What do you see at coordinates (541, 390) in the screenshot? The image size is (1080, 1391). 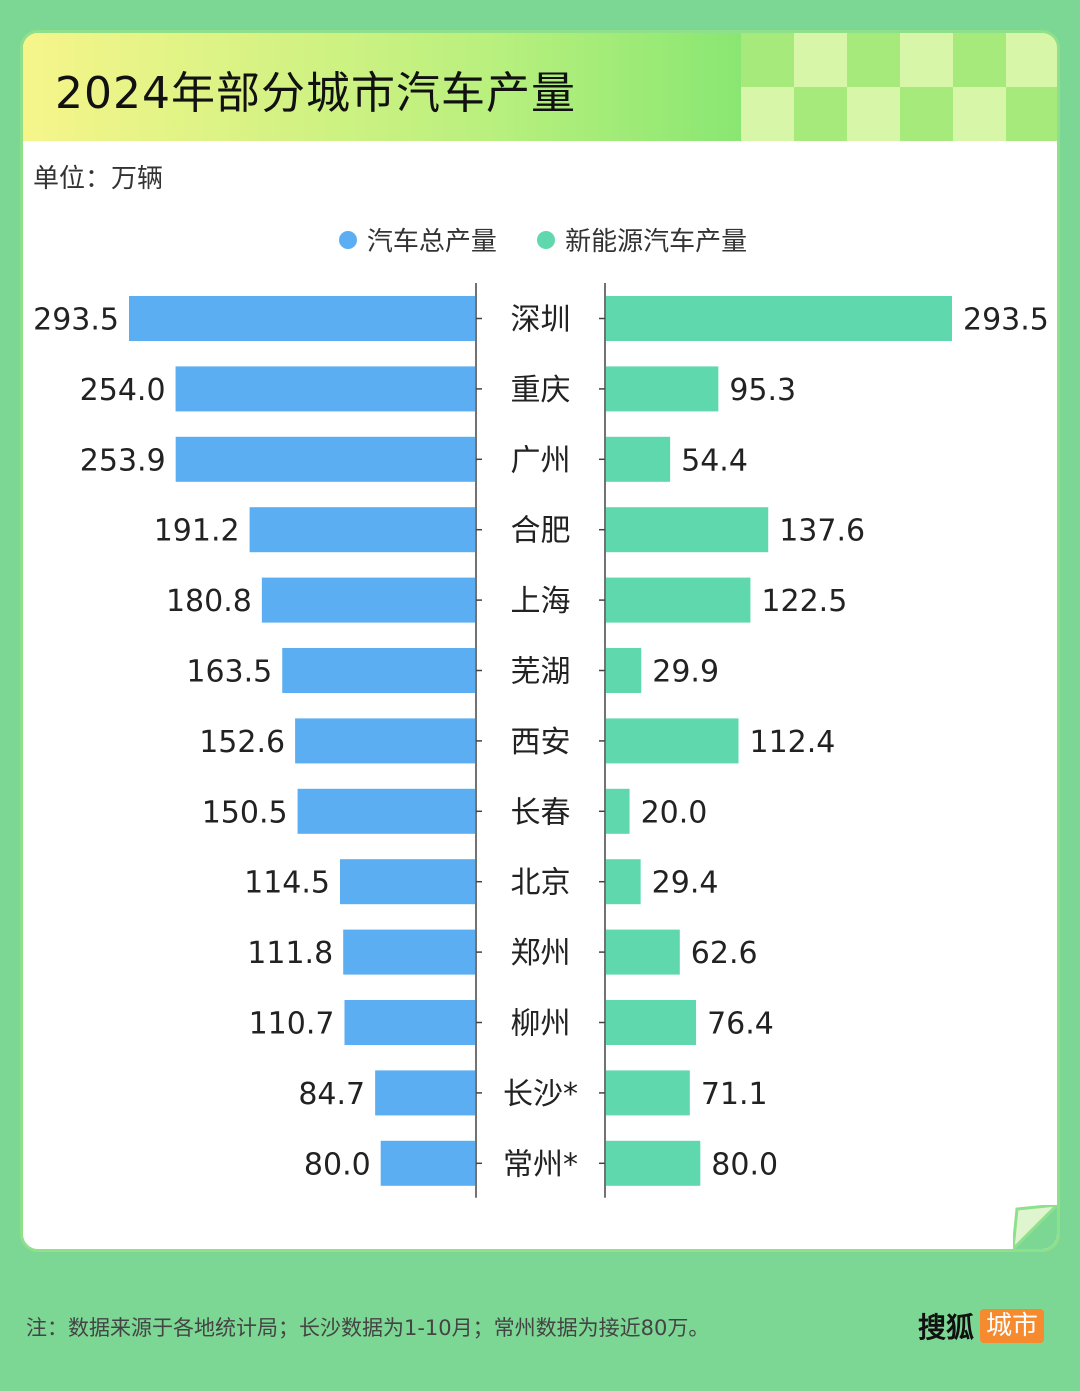 I see `category-label: 重庆` at bounding box center [541, 390].